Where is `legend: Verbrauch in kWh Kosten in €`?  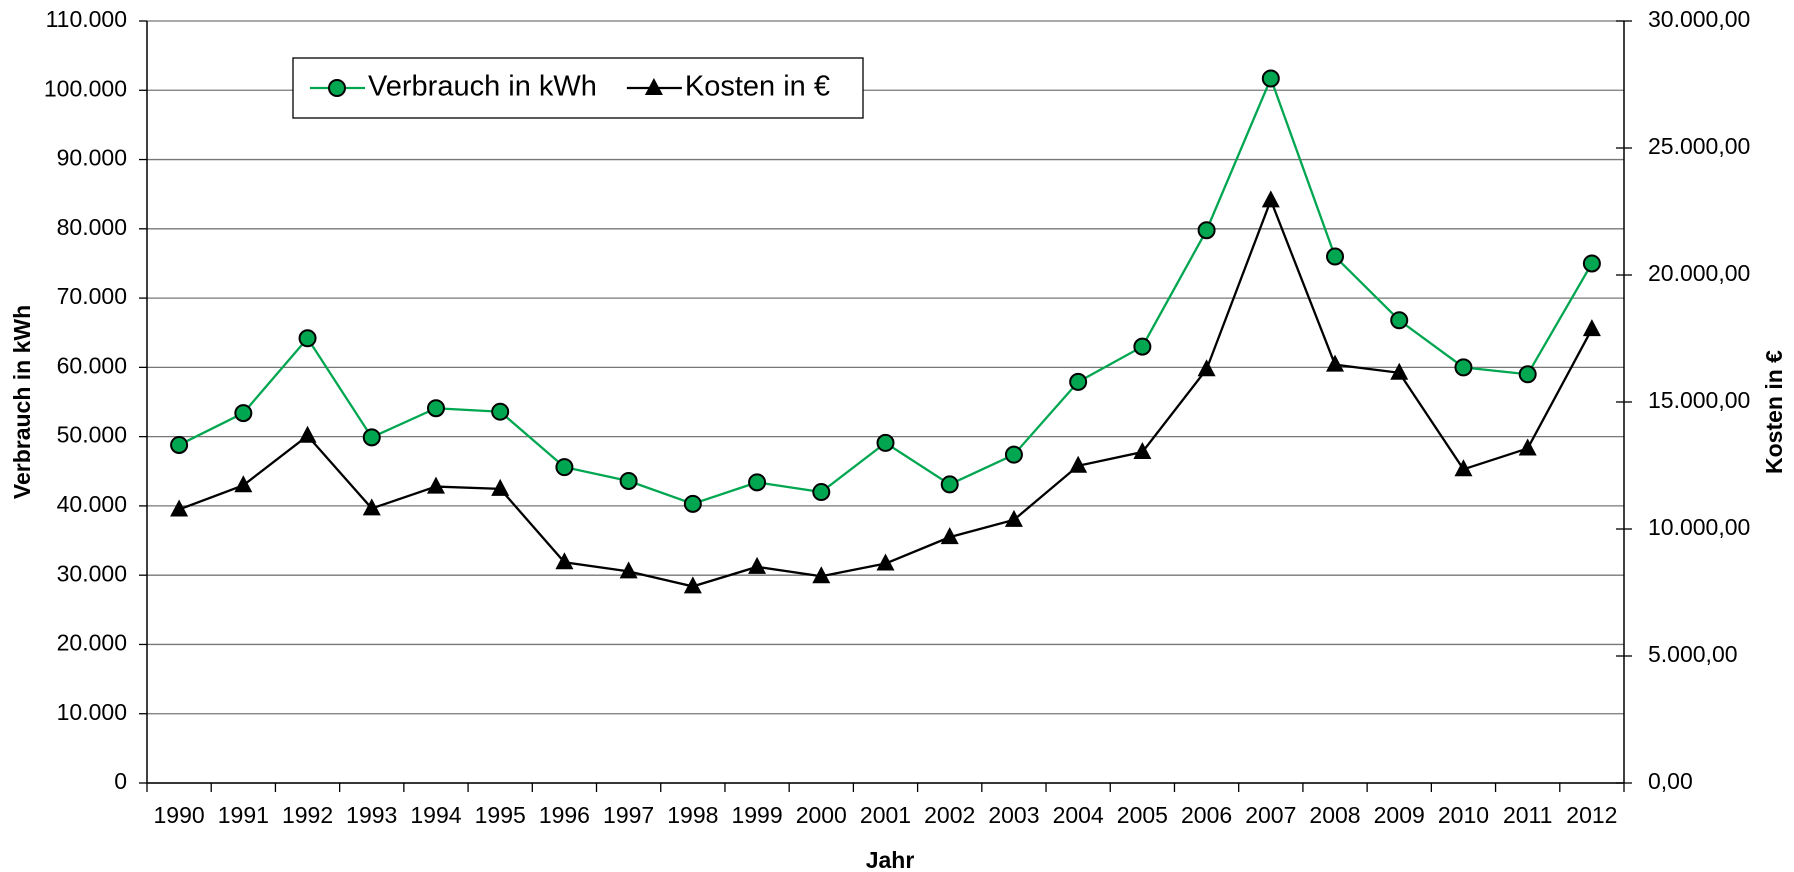 legend: Verbrauch in kWh Kosten in € is located at coordinates (578, 88).